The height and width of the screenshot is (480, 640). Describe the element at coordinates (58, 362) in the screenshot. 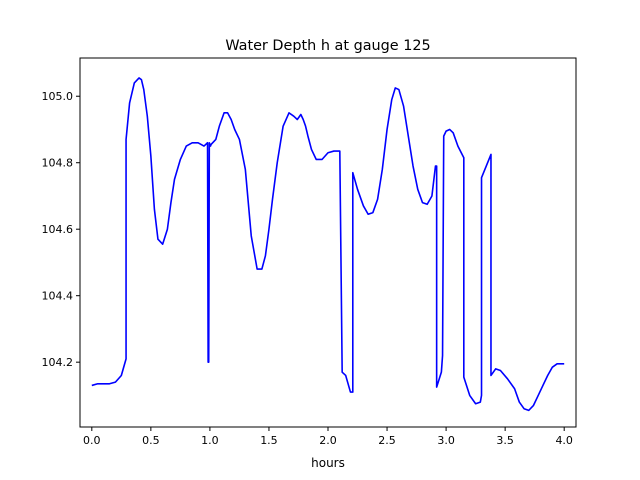

I see `y-tick-label: 104.2` at that location.